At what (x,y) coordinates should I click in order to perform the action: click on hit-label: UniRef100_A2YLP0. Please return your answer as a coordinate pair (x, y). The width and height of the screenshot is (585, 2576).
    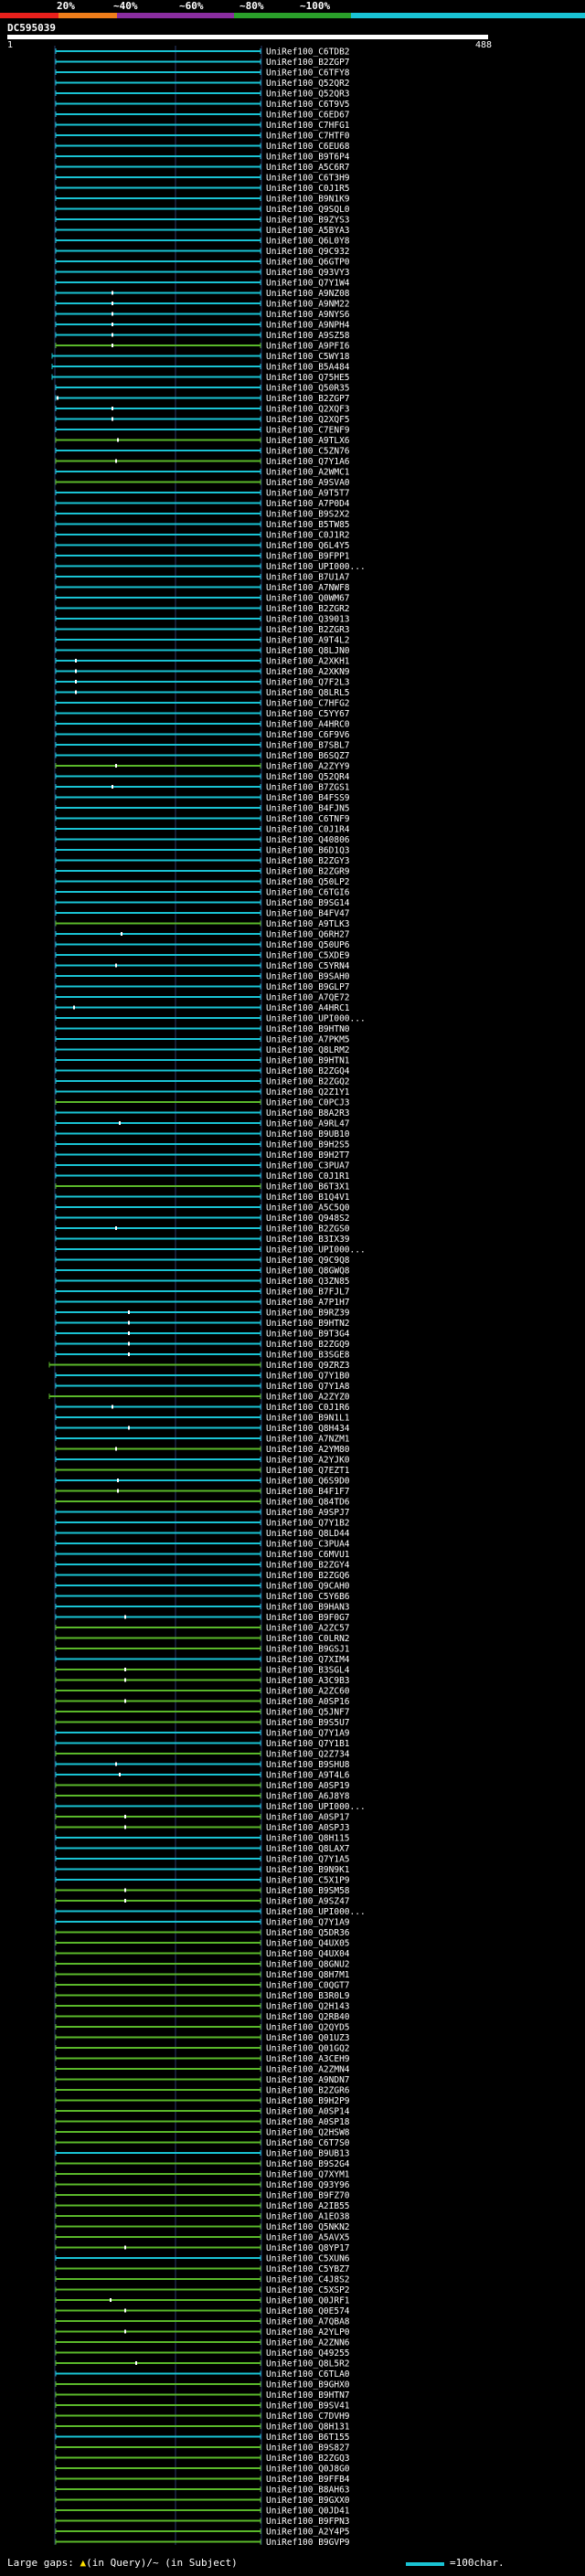
    Looking at the image, I should click on (308, 2332).